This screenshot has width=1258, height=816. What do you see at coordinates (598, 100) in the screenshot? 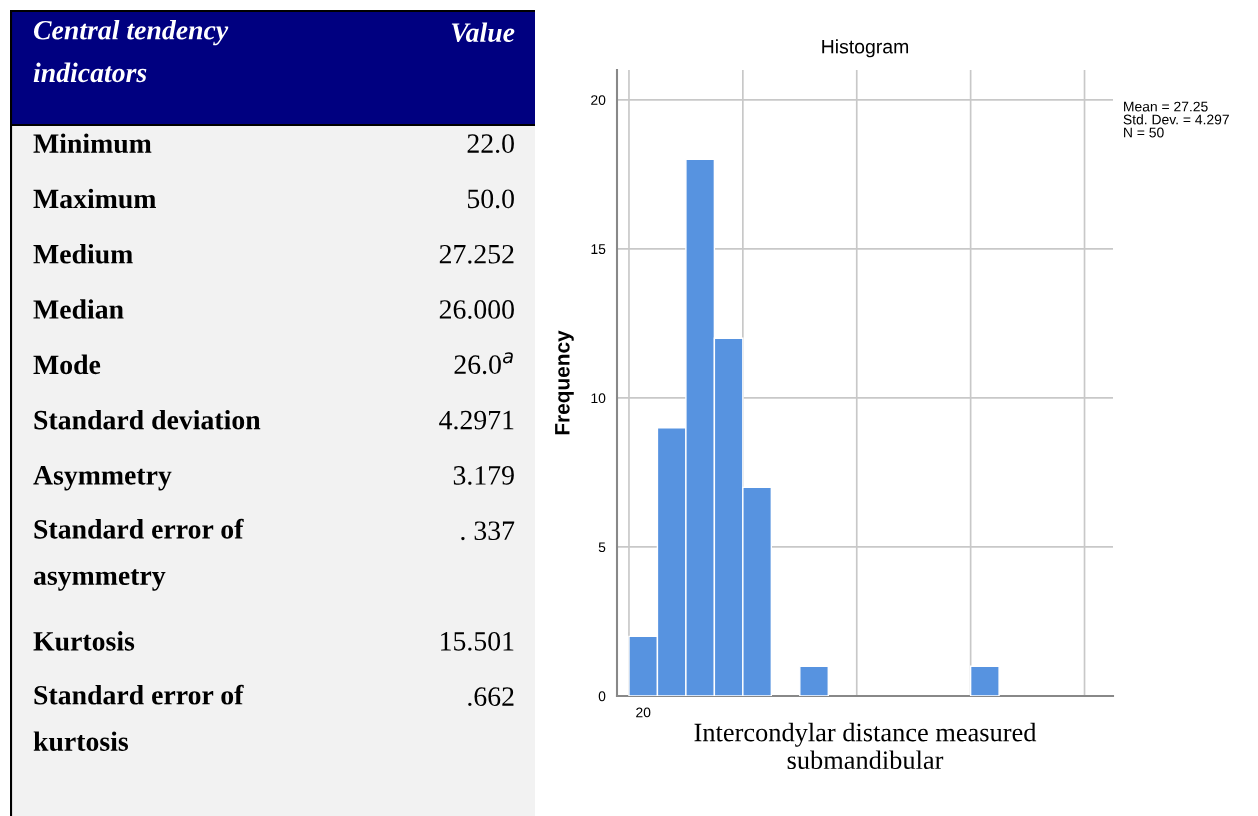
I see `y-tick-label: 20` at bounding box center [598, 100].